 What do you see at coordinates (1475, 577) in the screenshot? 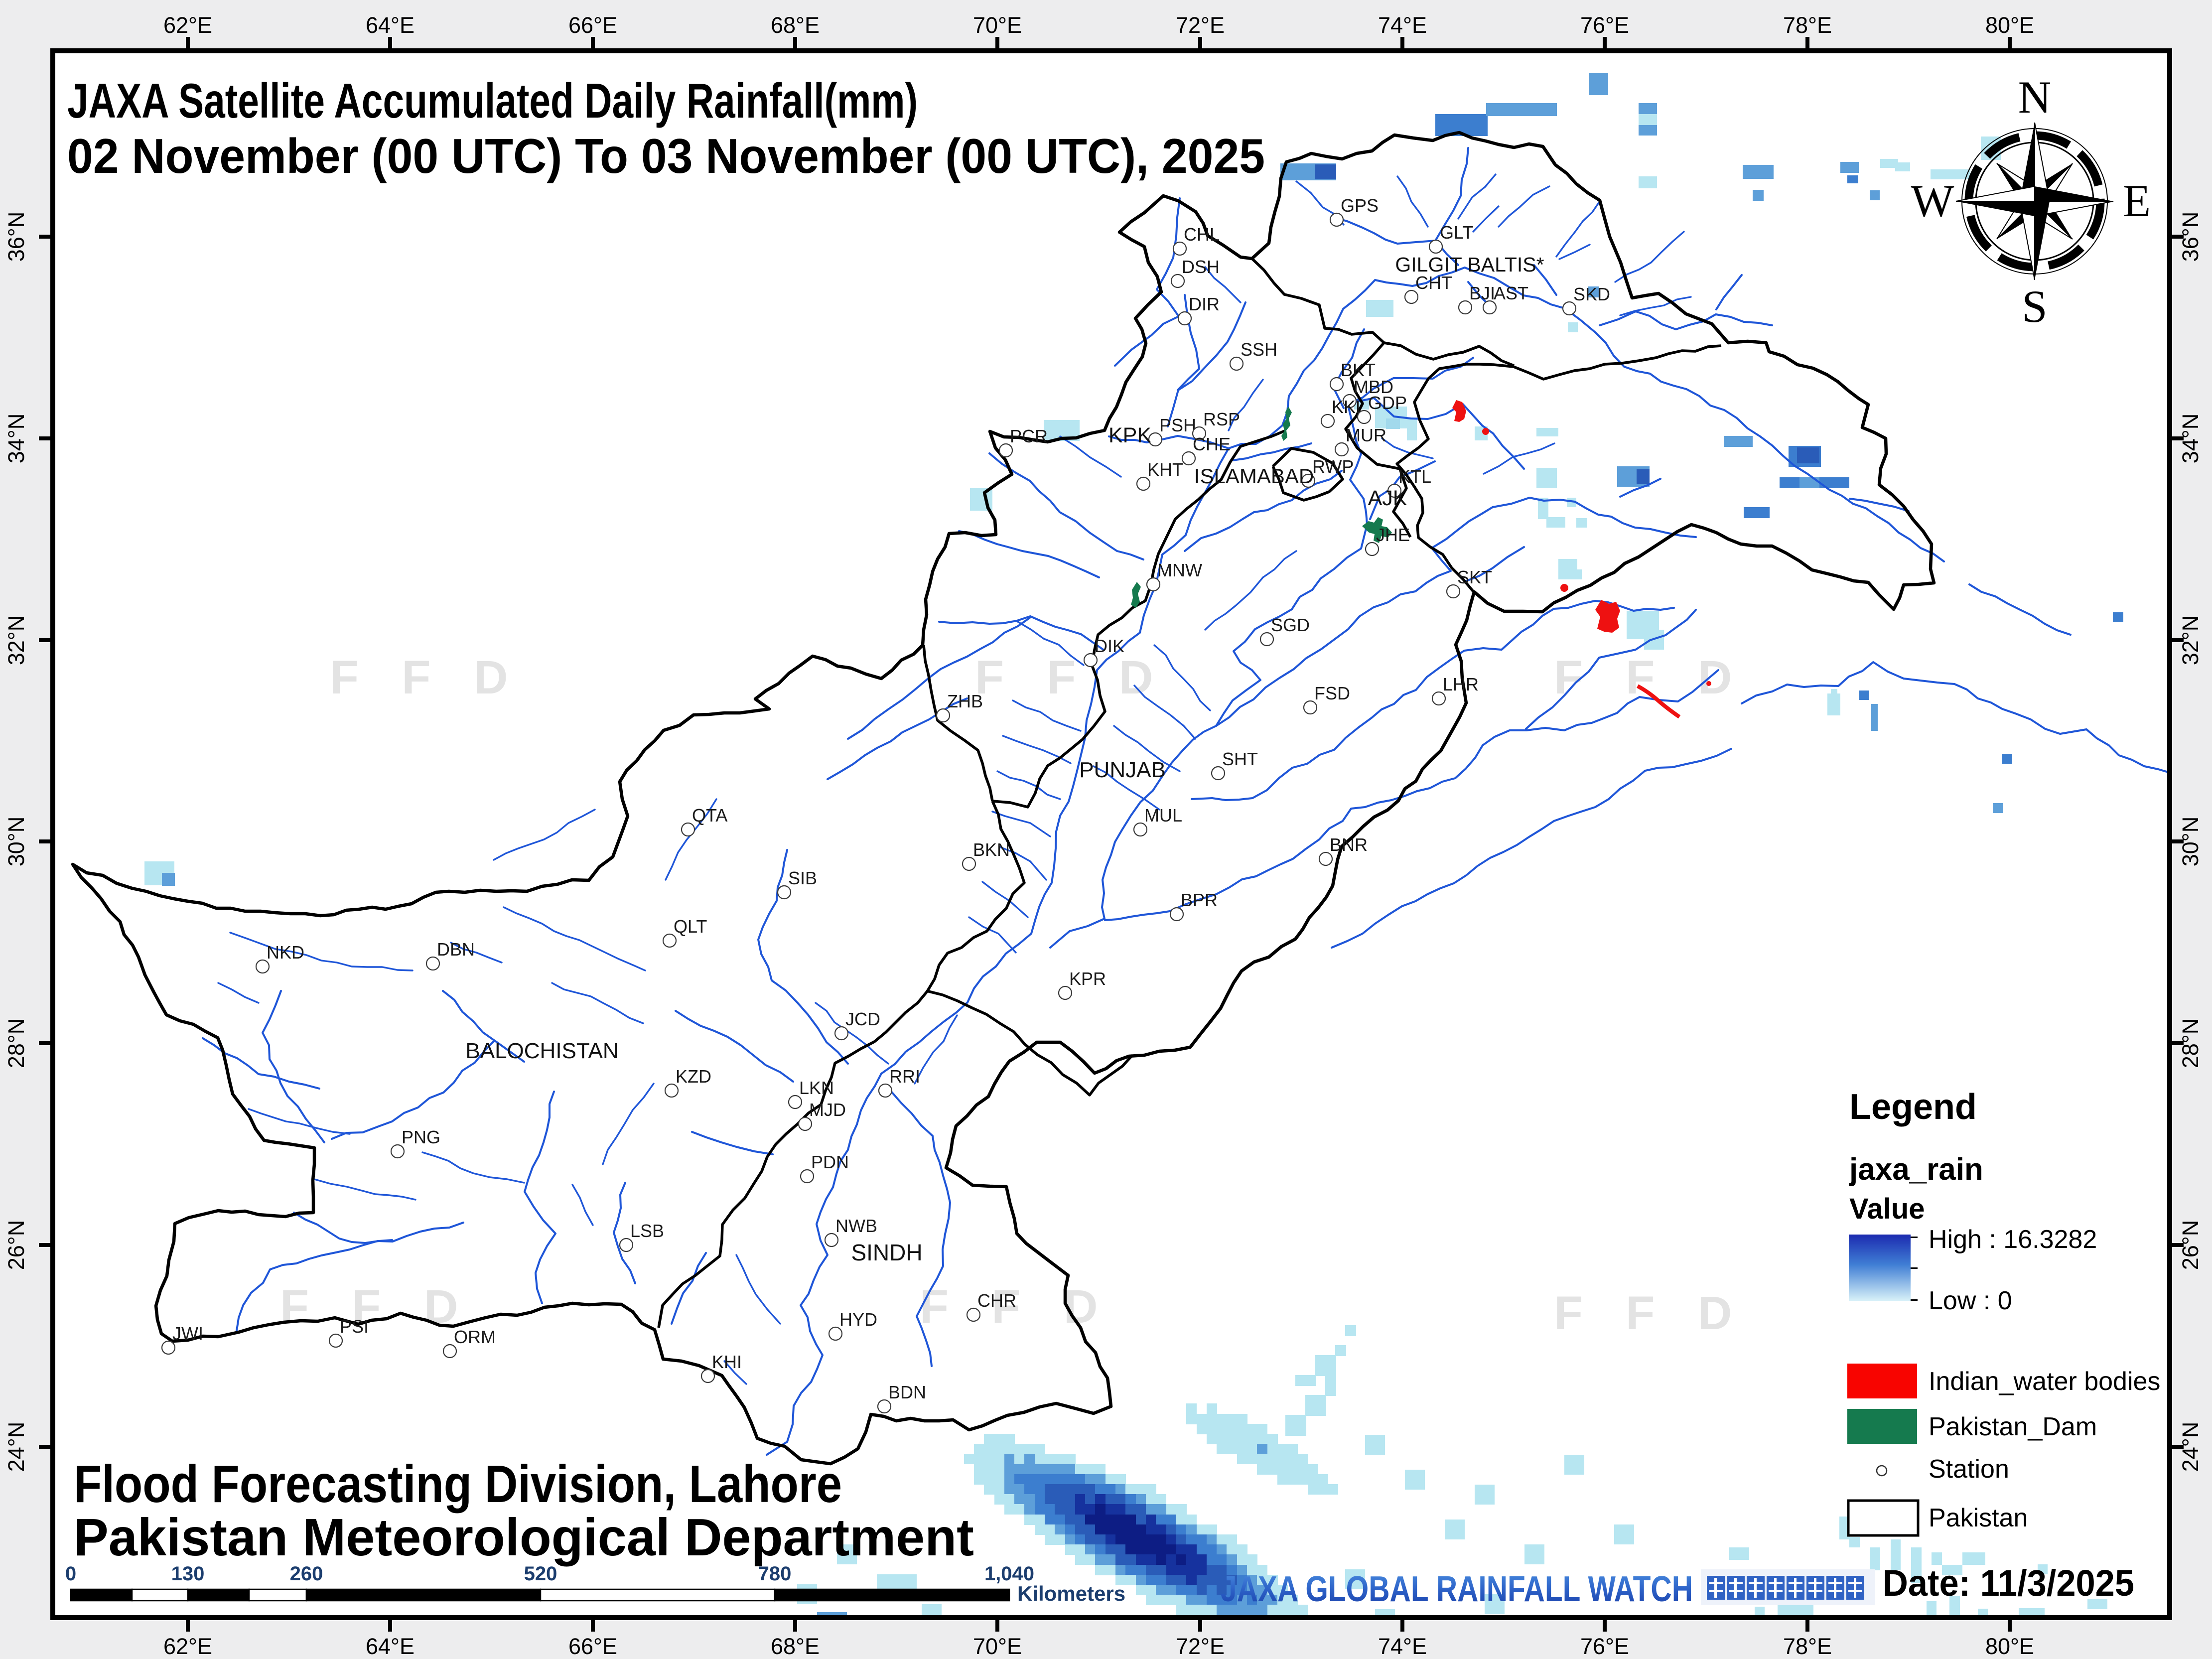
I see `svg-text: SKT` at bounding box center [1475, 577].